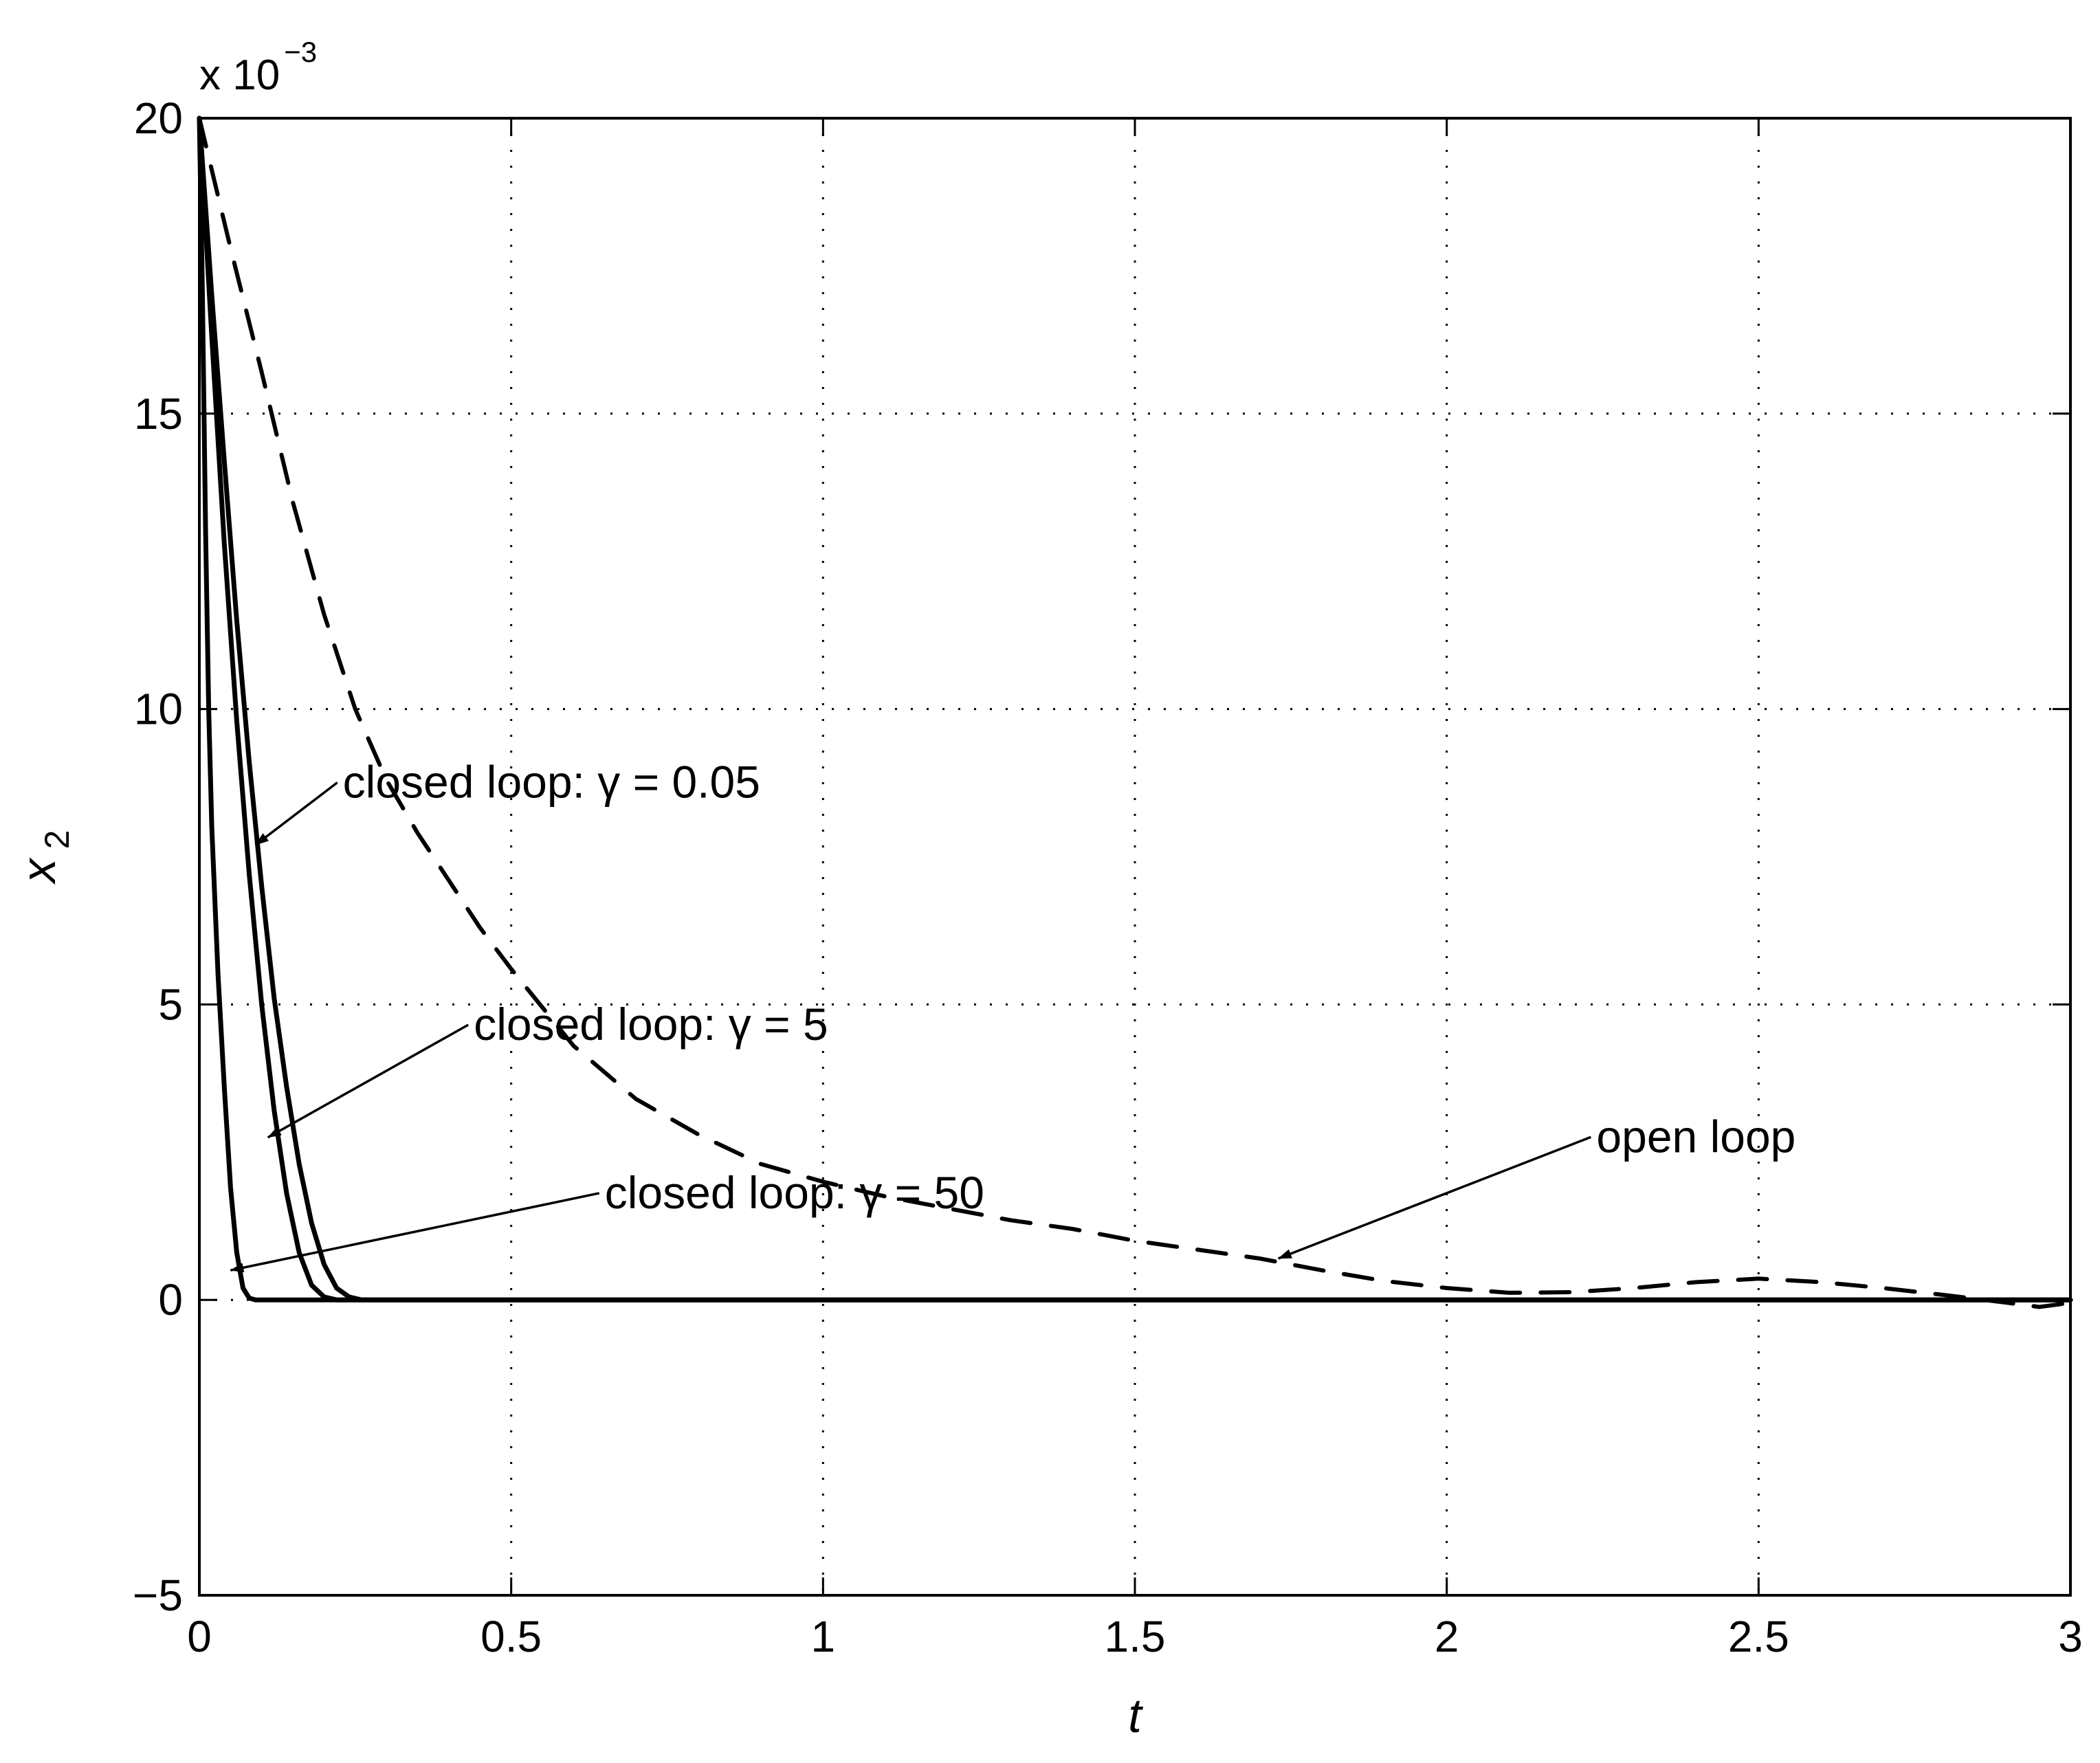  Describe the element at coordinates (57, 840) in the screenshot. I see `y-axis-label-subscript: 2` at that location.